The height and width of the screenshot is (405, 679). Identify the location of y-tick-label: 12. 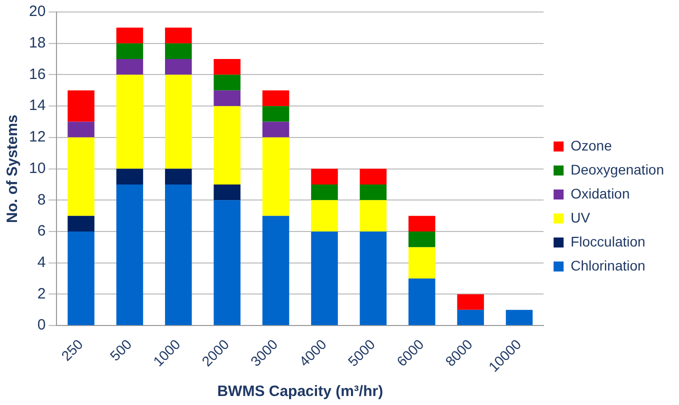
(37, 137).